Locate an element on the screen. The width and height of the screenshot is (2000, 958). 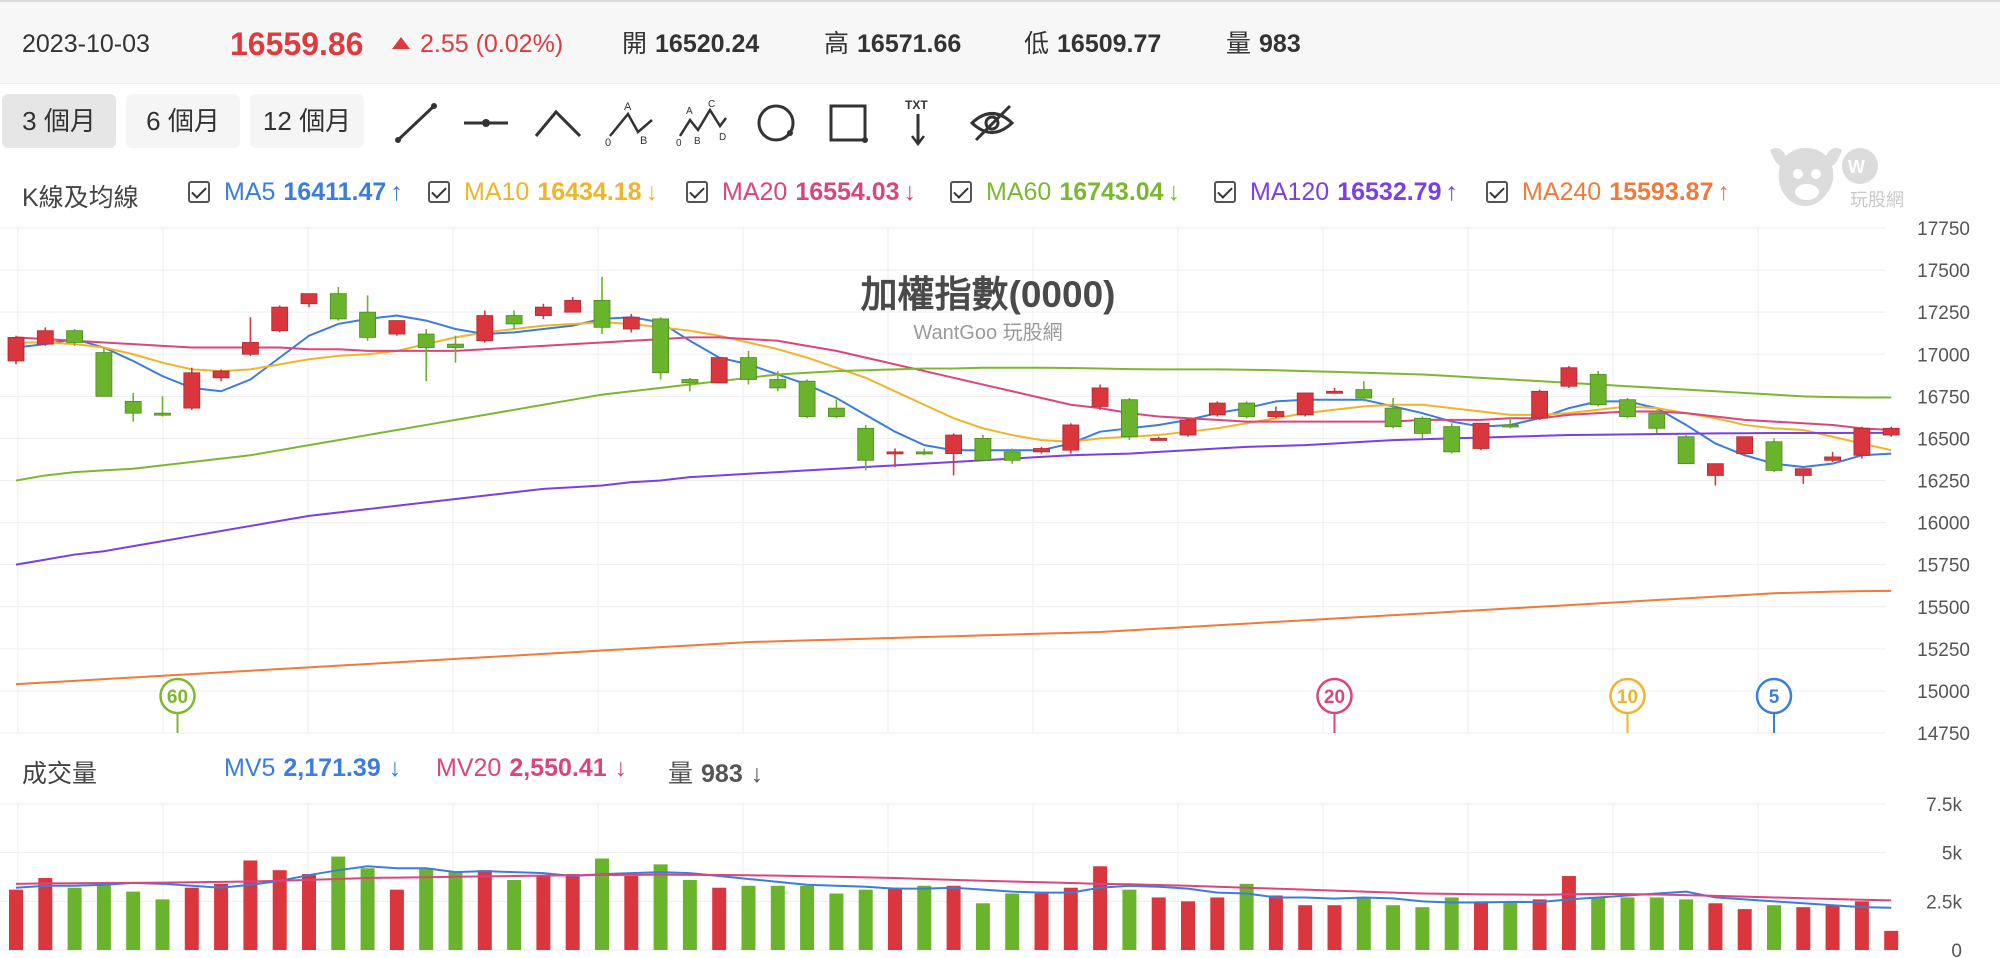
ma240-toggle: MA240 15593.87 ↑ is located at coordinates (1608, 192).